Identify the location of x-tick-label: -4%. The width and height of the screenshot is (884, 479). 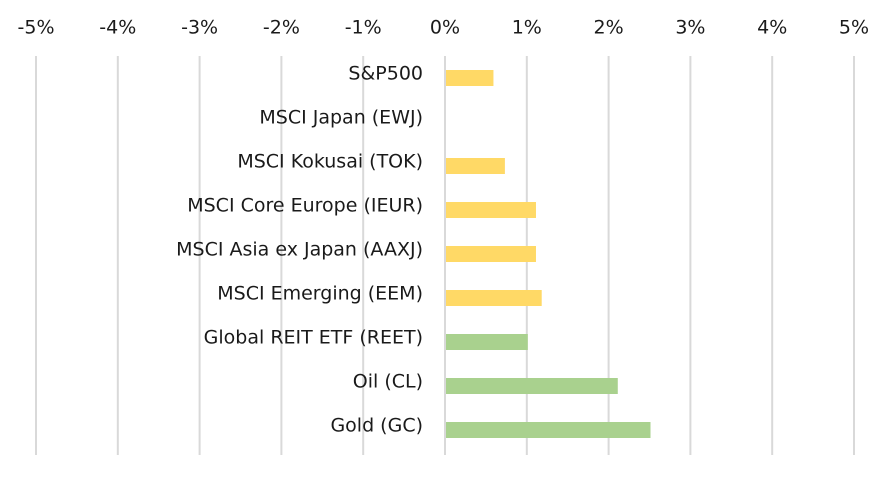
(117, 28).